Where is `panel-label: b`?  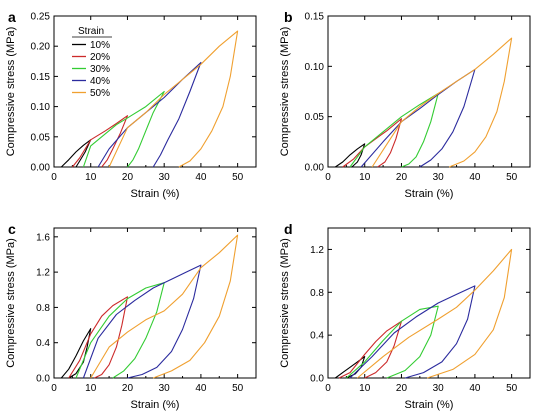 panel-label: b is located at coordinates (288, 17).